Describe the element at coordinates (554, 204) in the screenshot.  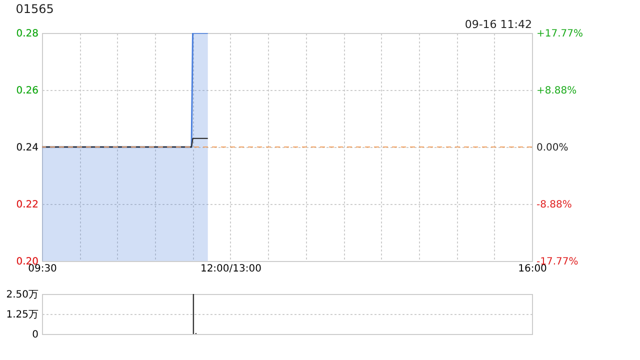
I see `y2-tick-label: -8.88%` at that location.